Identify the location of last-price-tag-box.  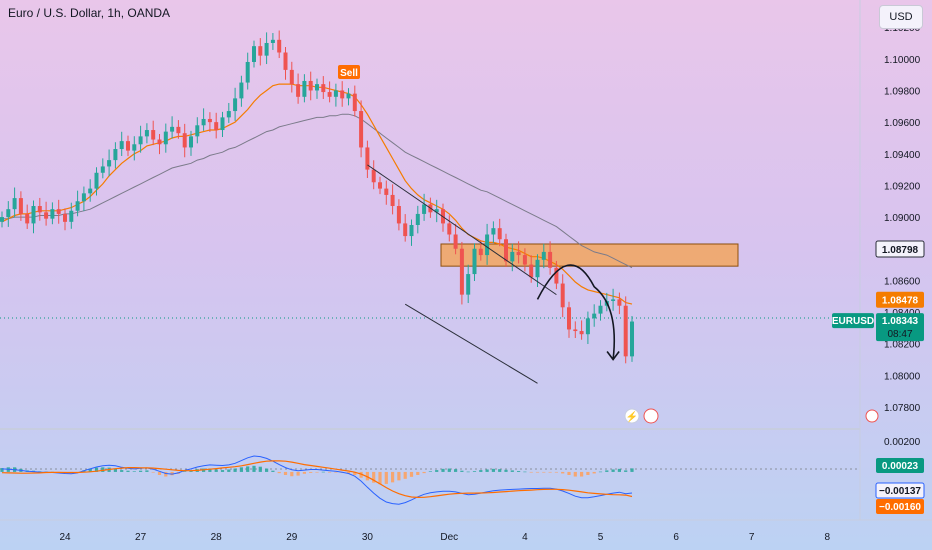
(900, 327).